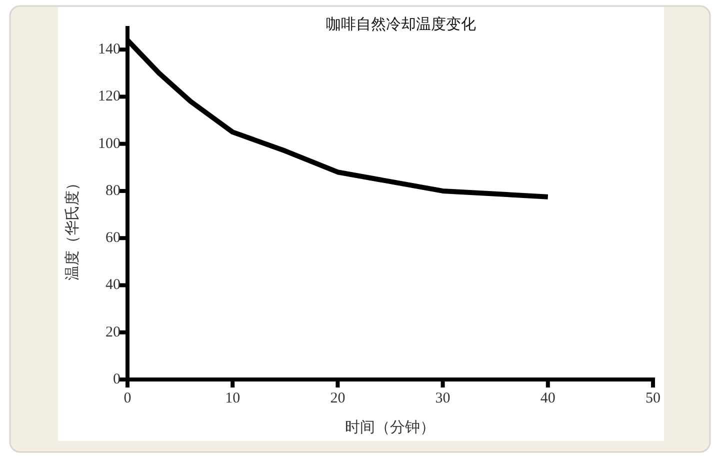  What do you see at coordinates (232, 398) in the screenshot?
I see `x-tick-label: 10` at bounding box center [232, 398].